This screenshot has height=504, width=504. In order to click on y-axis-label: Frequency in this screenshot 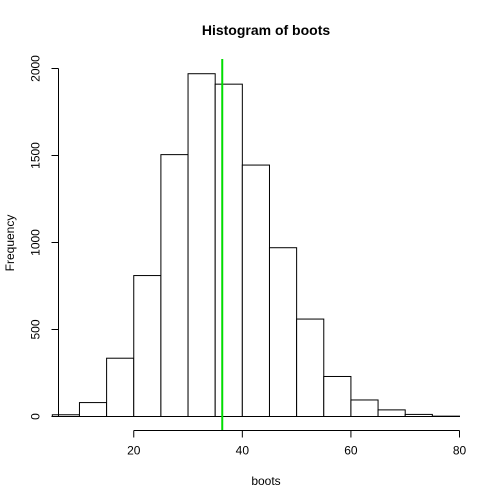, I will do `click(10, 243)`.